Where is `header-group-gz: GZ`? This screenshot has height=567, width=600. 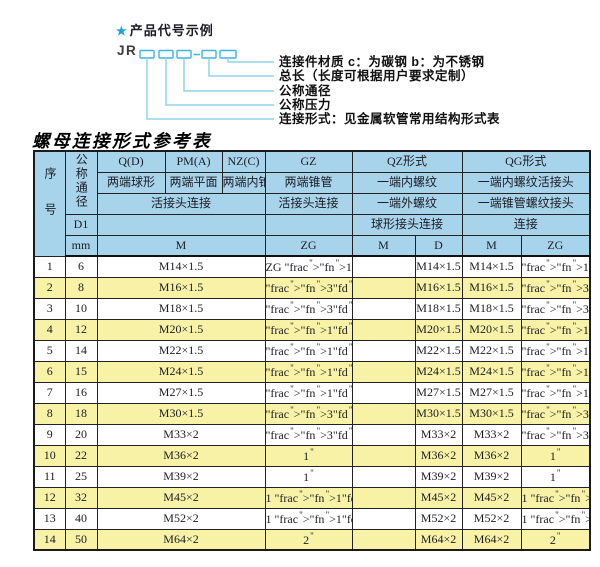
header-group-gz: GZ is located at coordinates (308, 161).